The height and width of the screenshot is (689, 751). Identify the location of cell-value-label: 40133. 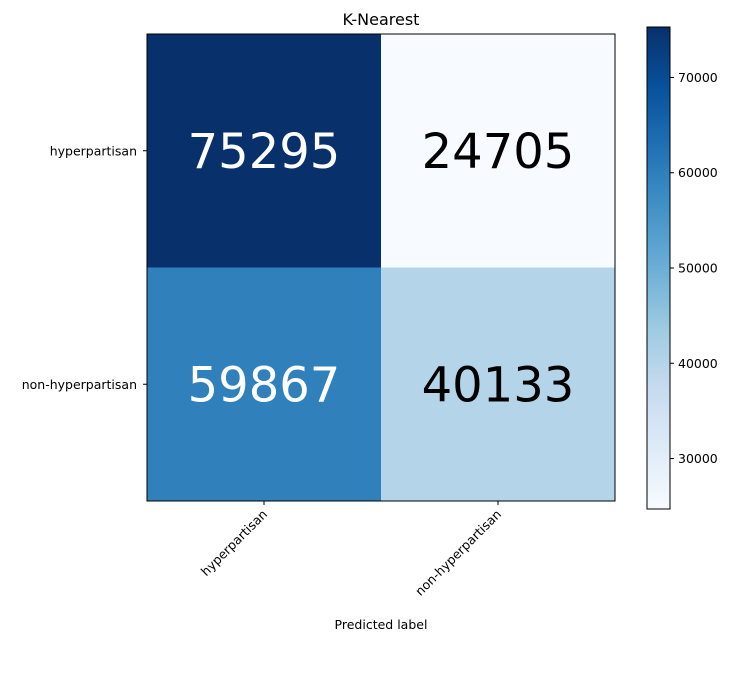
(498, 385).